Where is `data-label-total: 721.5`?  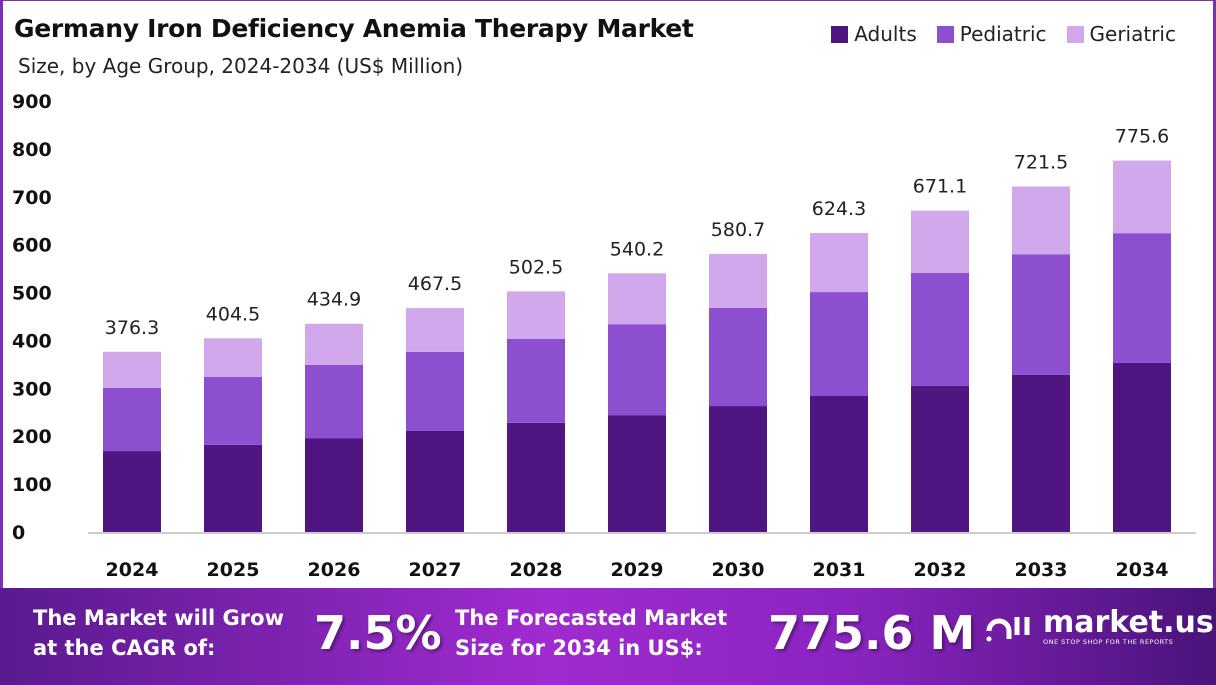 data-label-total: 721.5 is located at coordinates (1041, 162).